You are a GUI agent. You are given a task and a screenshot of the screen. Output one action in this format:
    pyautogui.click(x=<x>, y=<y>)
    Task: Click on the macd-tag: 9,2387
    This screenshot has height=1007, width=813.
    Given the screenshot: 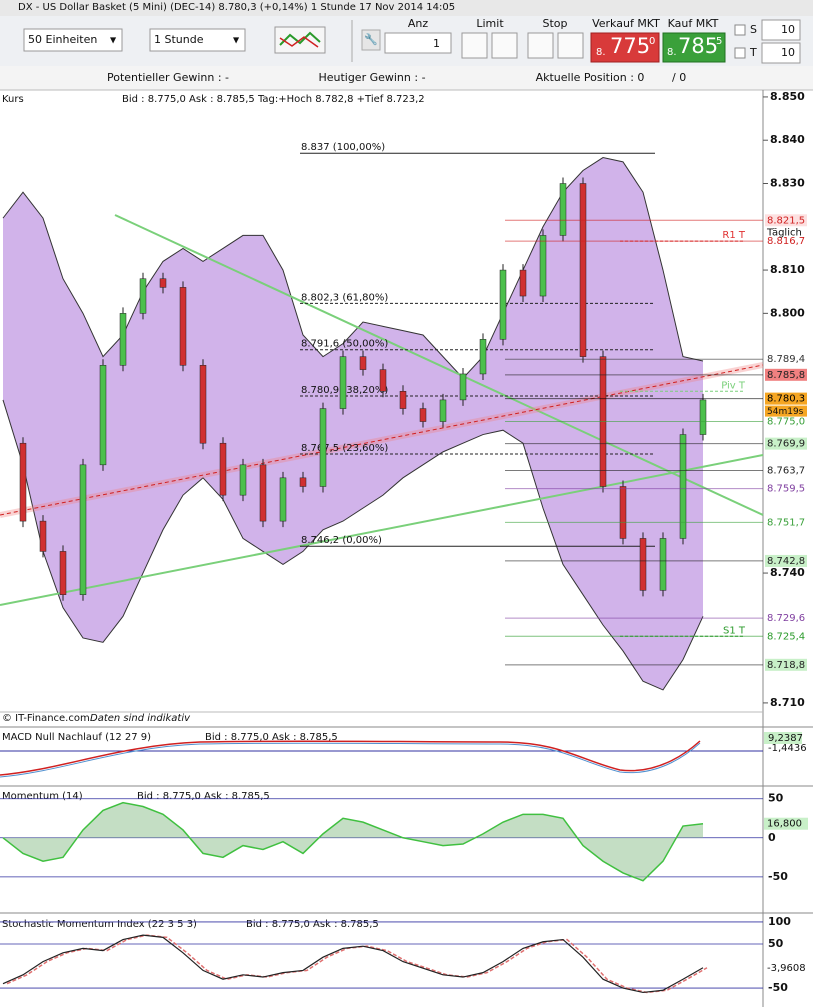 What is the action you would take?
    pyautogui.click(x=785, y=738)
    